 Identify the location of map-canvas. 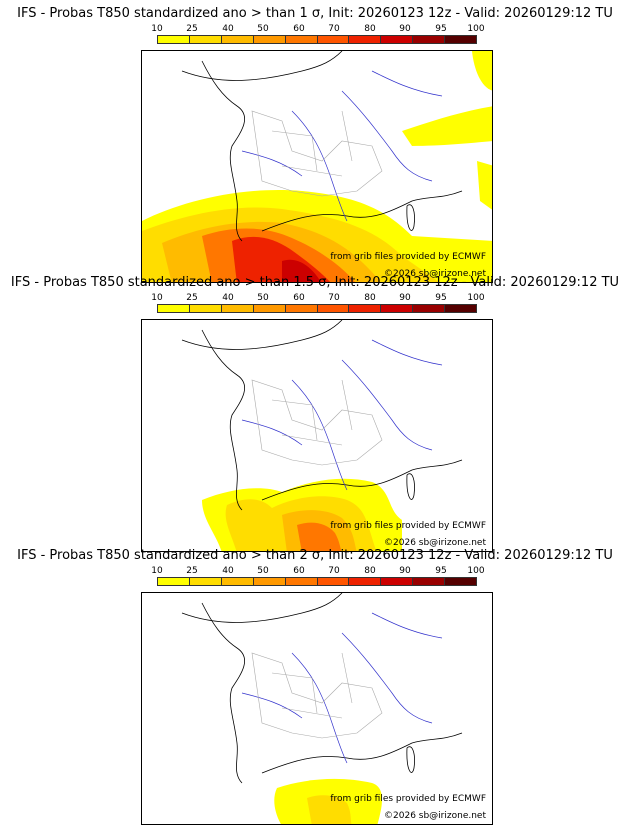
(322, 708).